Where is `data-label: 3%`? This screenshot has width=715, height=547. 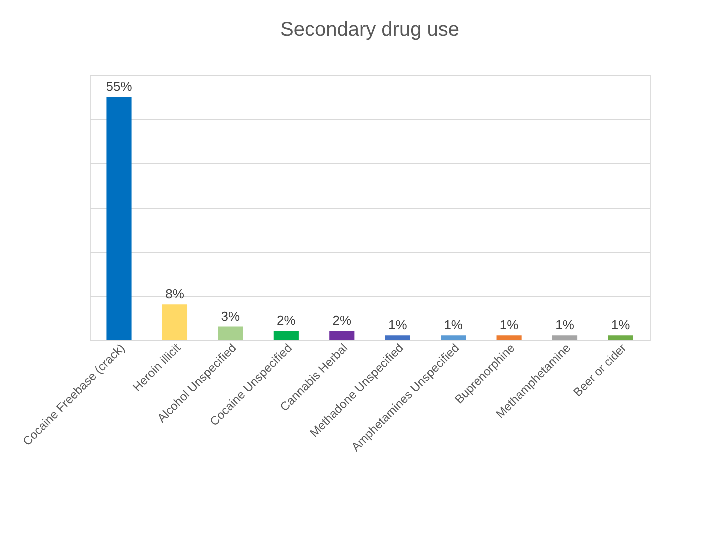 data-label: 3% is located at coordinates (231, 316).